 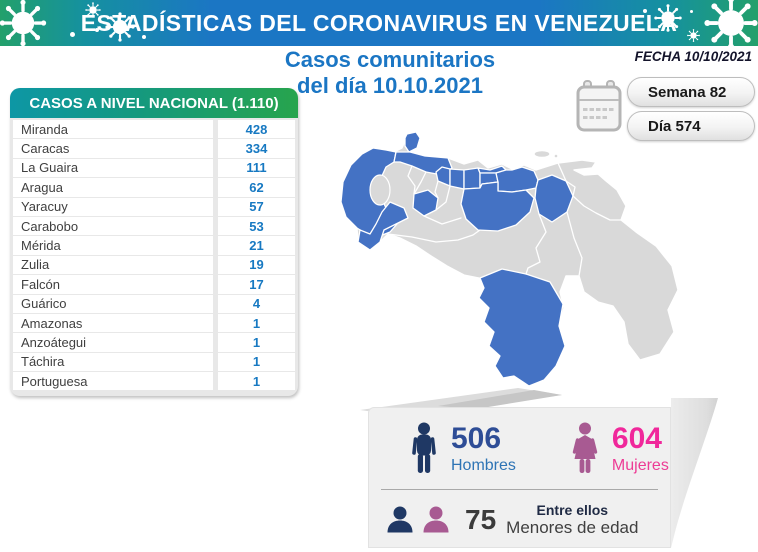 I want to click on state-value: 62, so click(x=256, y=187).